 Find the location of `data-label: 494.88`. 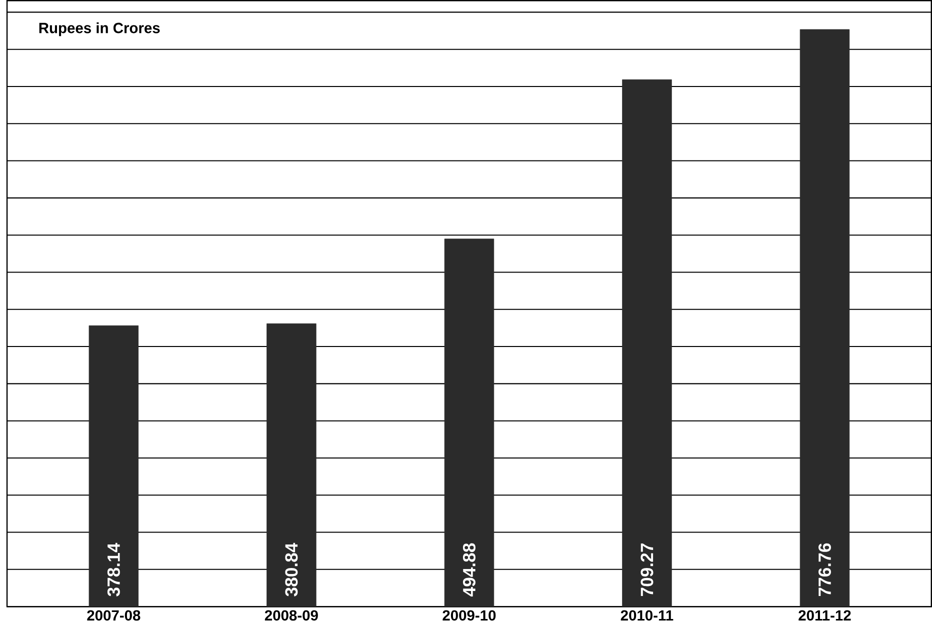

data-label: 494.88 is located at coordinates (469, 570).